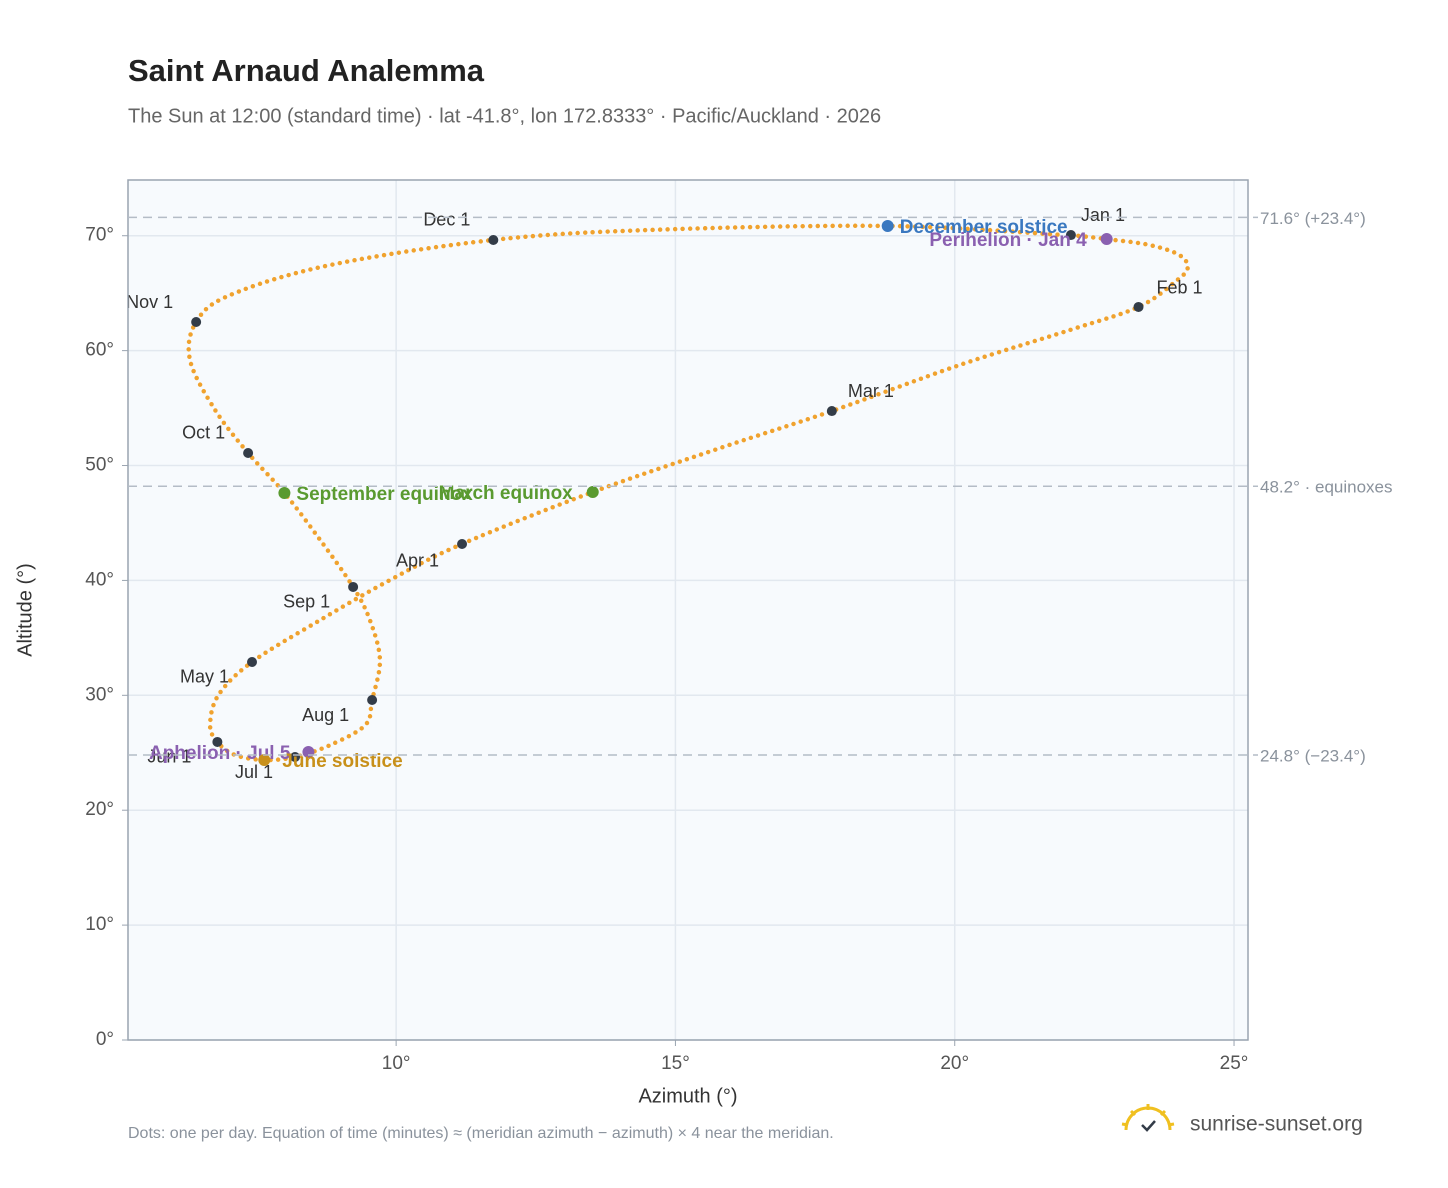 This screenshot has width=1448, height=1188. What do you see at coordinates (384, 494) in the screenshot?
I see `event-label: September equinox` at bounding box center [384, 494].